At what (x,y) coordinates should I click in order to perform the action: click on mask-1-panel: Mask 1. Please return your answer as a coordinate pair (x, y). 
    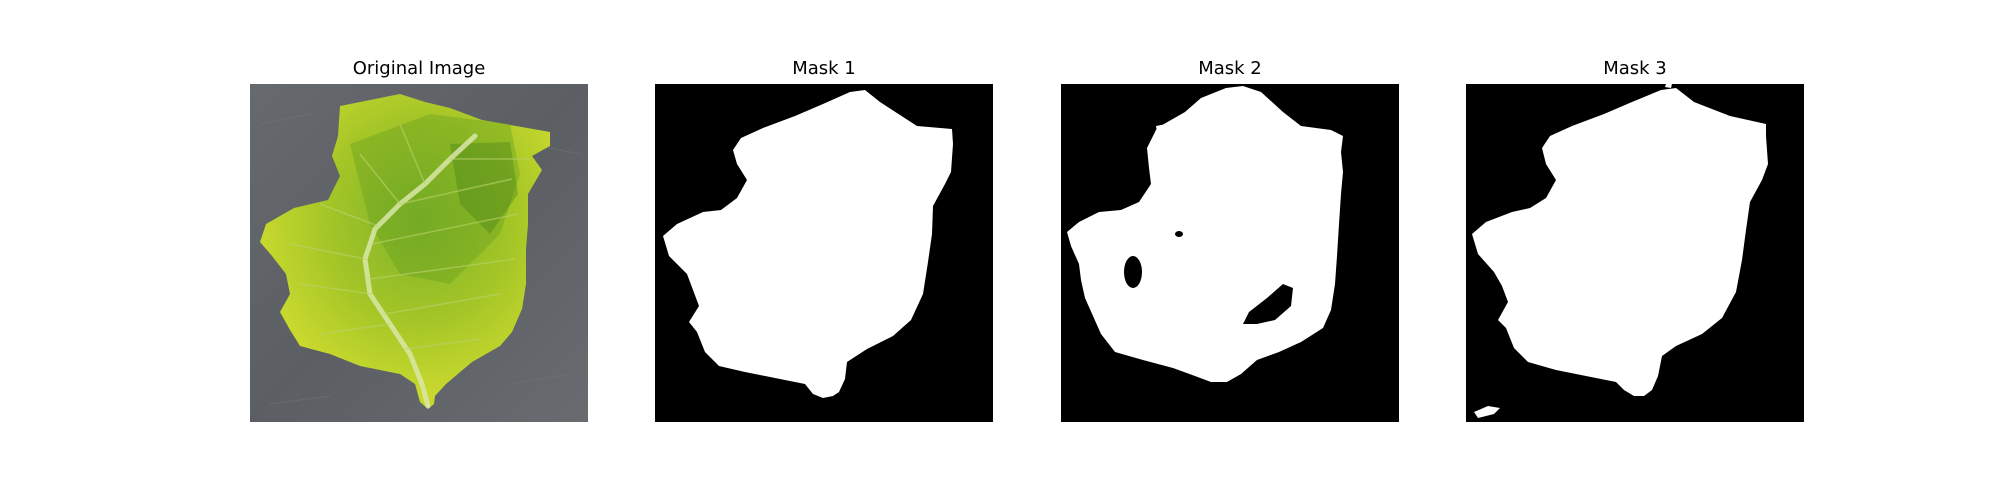
    Looking at the image, I should click on (824, 239).